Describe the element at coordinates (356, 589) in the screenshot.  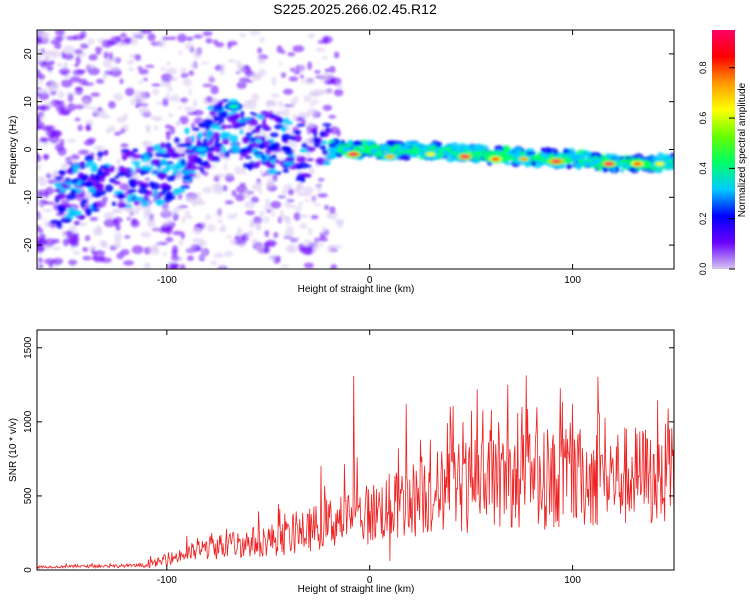
I see `snr-xlabel: Height of straight line (km)` at that location.